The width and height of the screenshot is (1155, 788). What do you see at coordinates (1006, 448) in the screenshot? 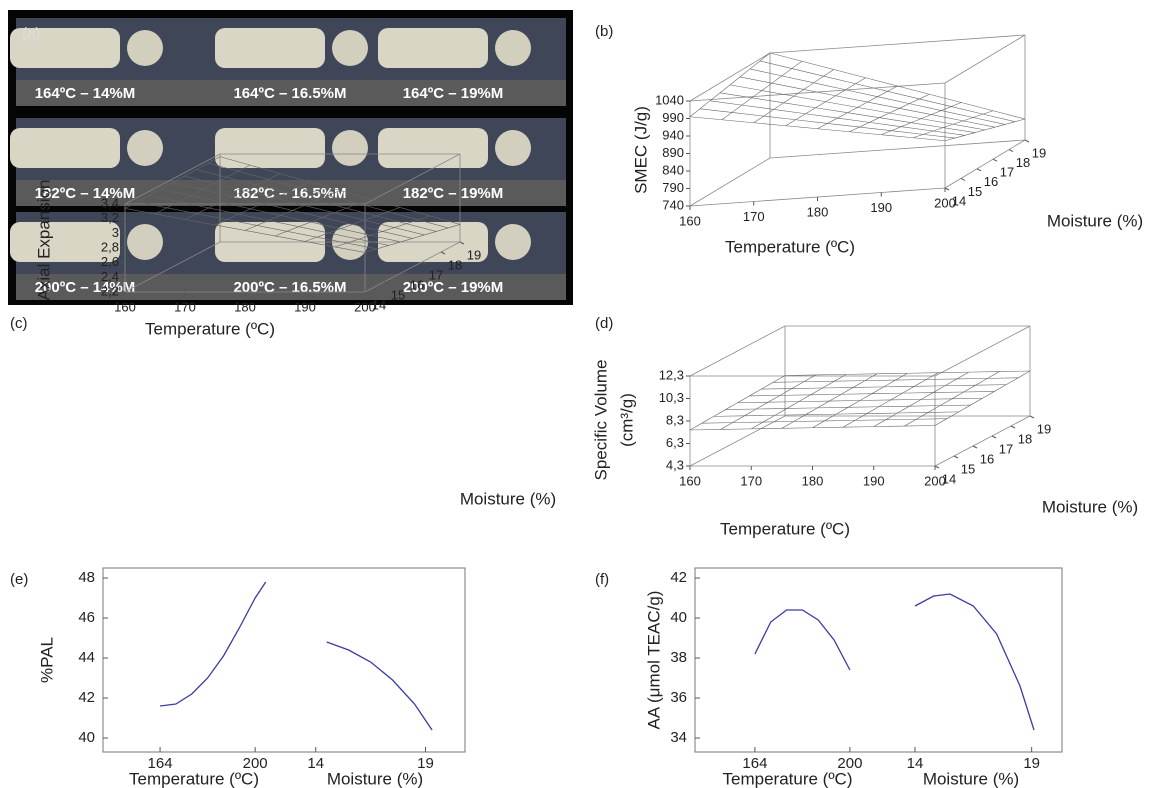
I see `y-tick-label: 17` at bounding box center [1006, 448].